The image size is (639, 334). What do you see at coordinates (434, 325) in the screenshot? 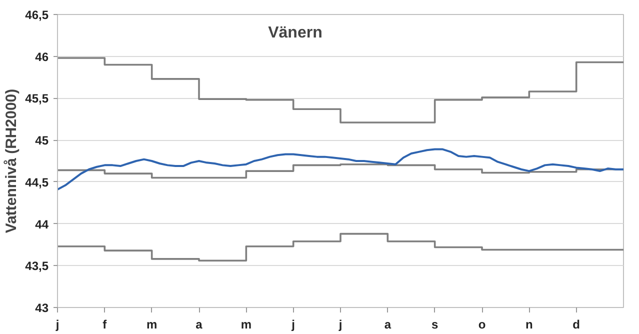
I see `x-tick-label: s` at bounding box center [434, 325].